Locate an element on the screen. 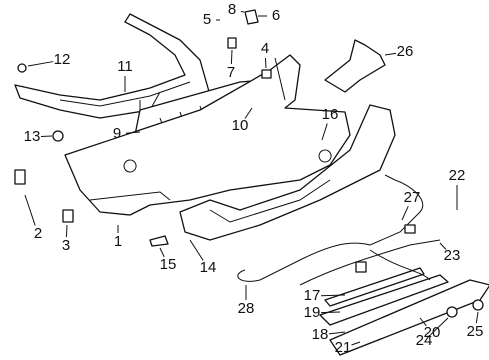 This screenshot has height=360, width=489. callout-number: 21 is located at coordinates (343, 347).